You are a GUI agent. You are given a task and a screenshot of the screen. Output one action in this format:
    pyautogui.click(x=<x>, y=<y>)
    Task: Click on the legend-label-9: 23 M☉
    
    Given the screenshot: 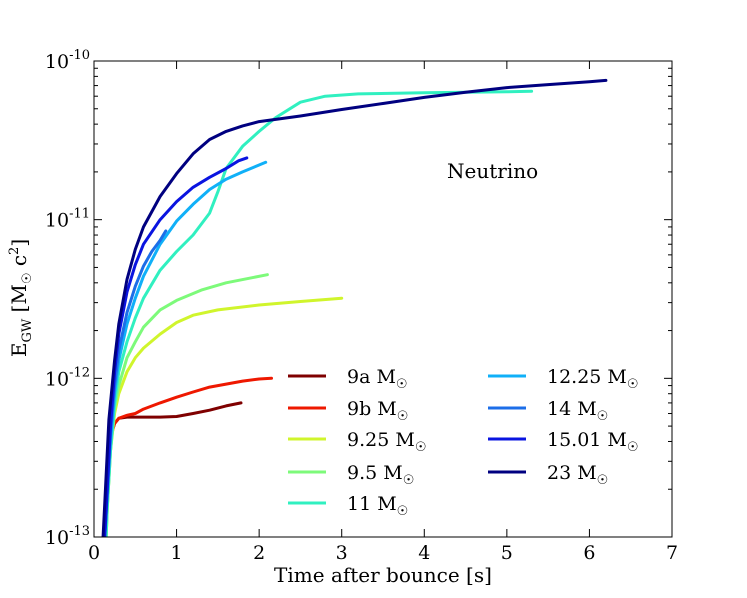 What is the action you would take?
    pyautogui.click(x=577, y=475)
    